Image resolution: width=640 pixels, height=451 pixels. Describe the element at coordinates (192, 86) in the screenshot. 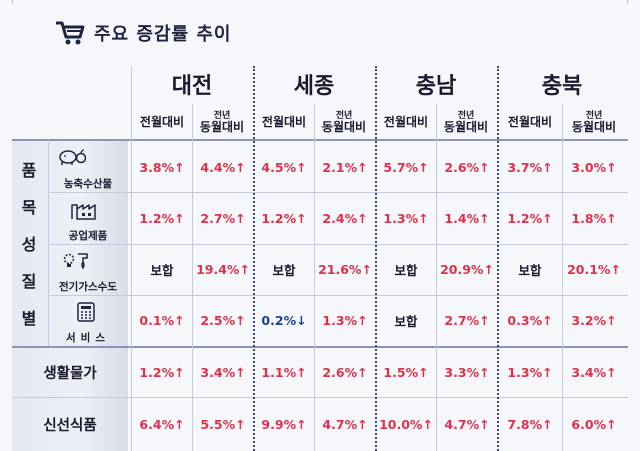

I see `region-daejeon: 대전` at that location.